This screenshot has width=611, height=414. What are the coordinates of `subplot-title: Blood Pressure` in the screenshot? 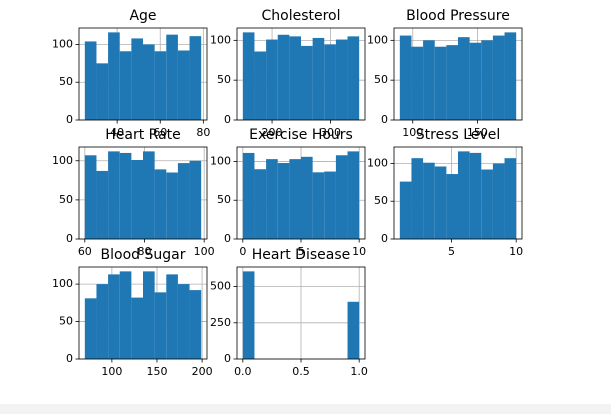 It's located at (458, 16).